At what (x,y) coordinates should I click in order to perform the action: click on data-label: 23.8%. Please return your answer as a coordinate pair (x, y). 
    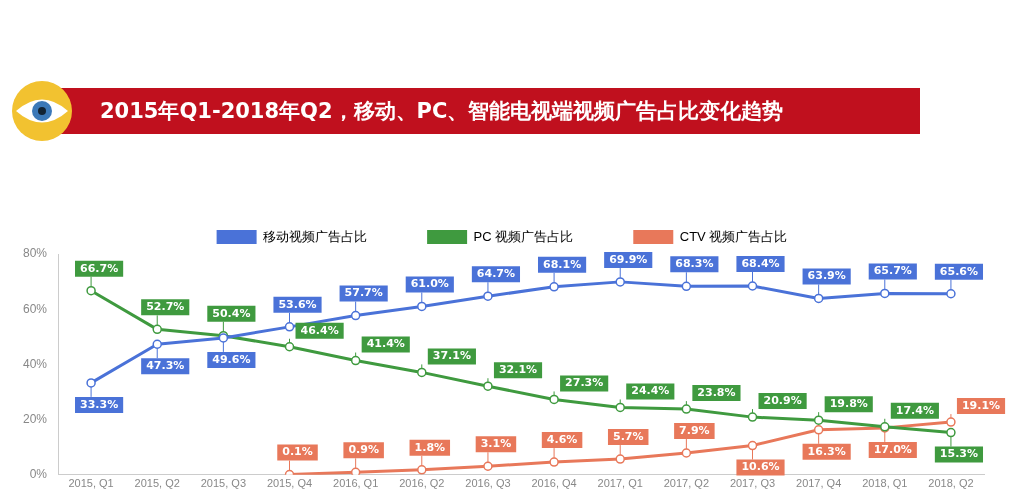
    Looking at the image, I should click on (716, 392).